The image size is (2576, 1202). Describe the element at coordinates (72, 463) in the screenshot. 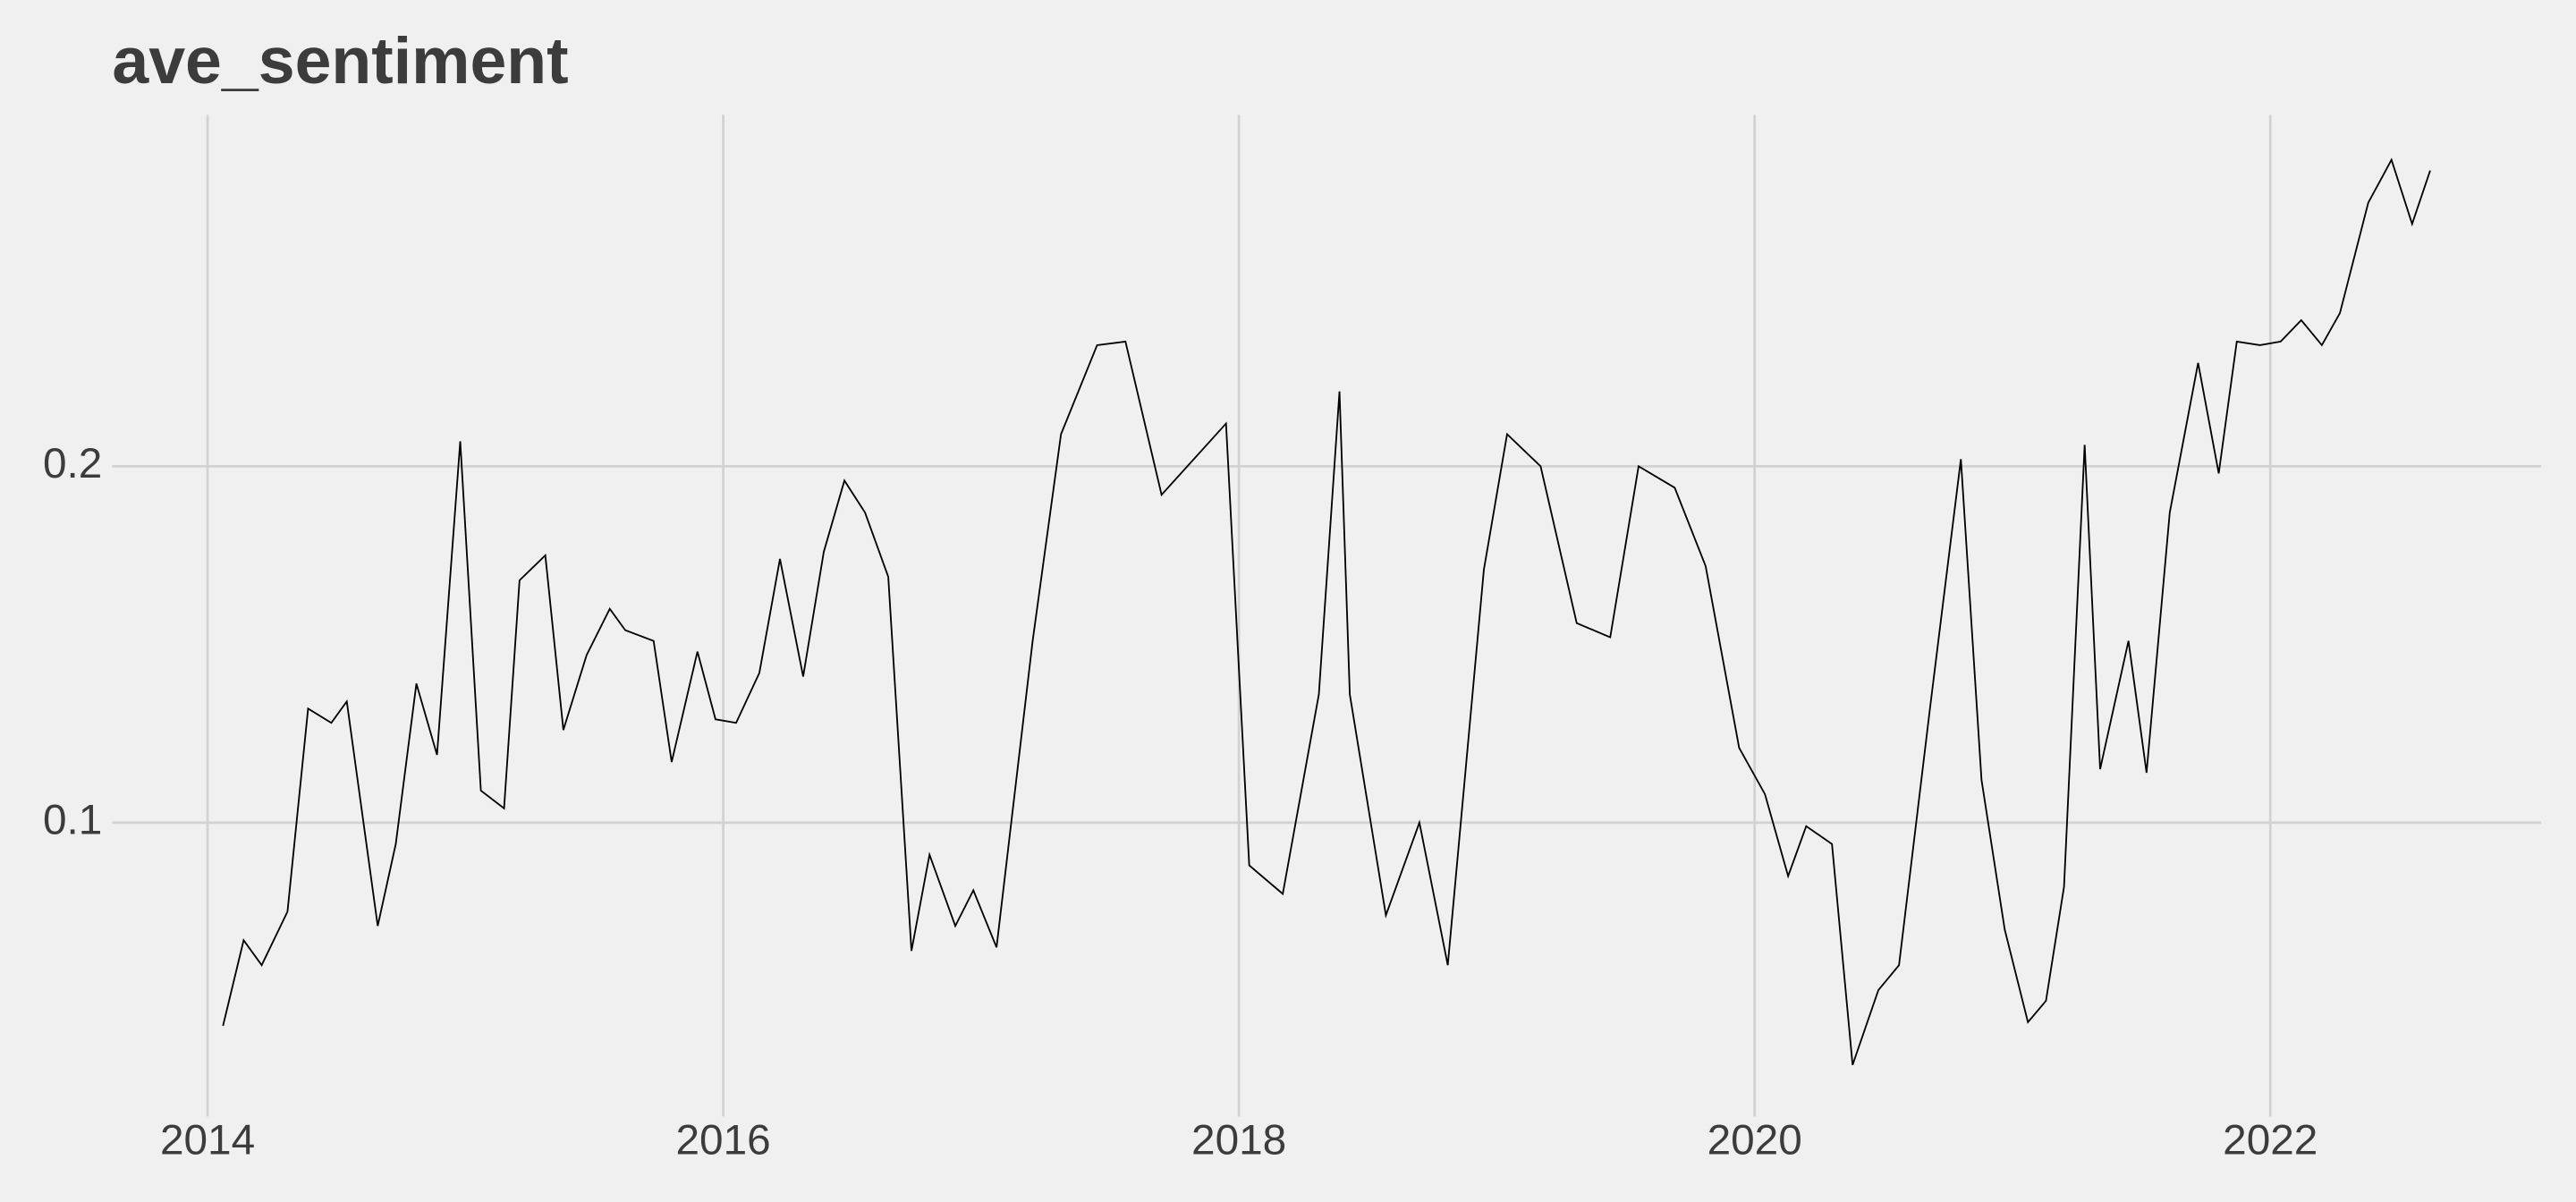

I see `y-tick-label: 0.2` at that location.